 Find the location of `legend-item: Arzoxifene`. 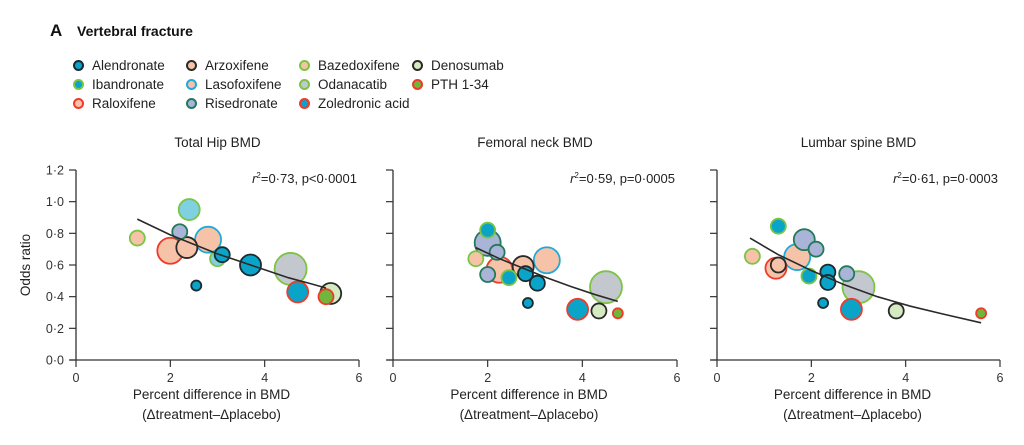

legend-item: Arzoxifene is located at coordinates (227, 65).